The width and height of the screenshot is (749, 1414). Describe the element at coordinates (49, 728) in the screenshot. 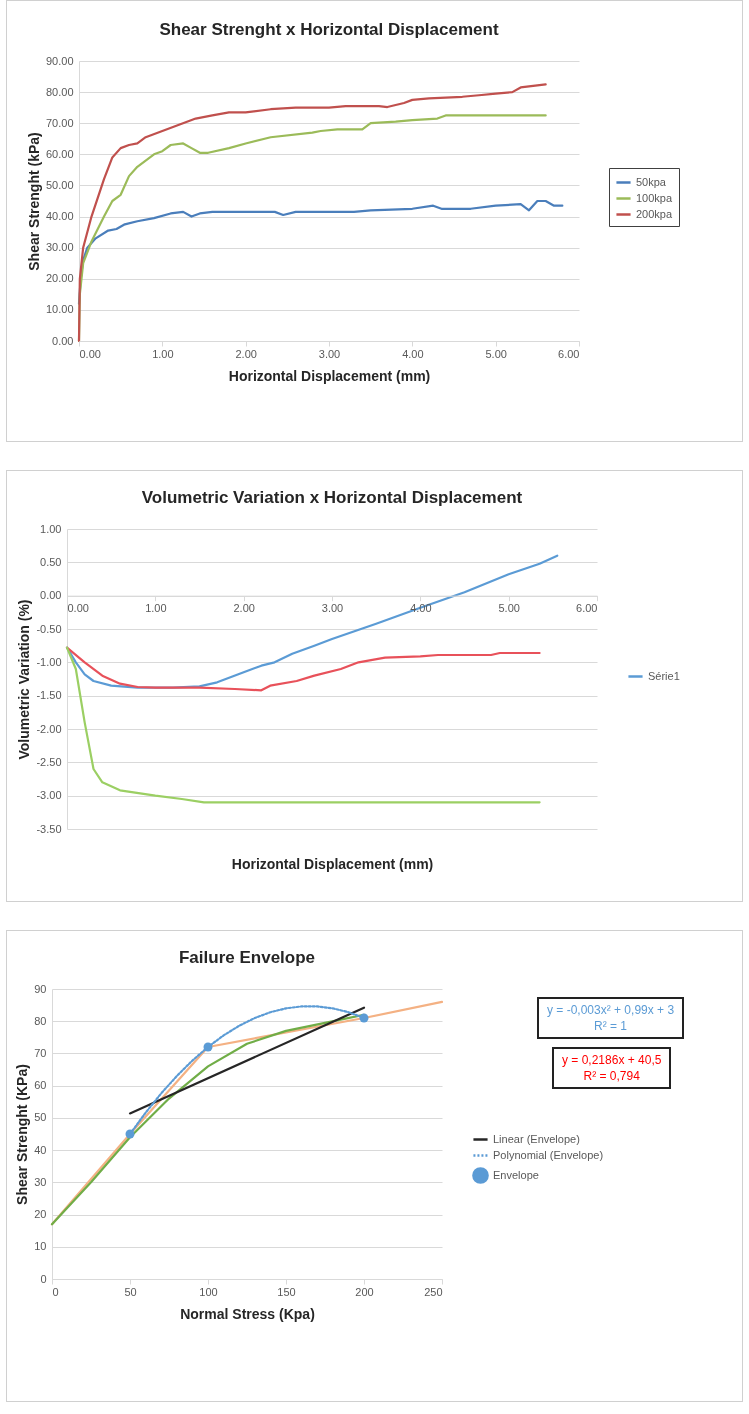

I see `y-tick-label: -2.00` at that location.